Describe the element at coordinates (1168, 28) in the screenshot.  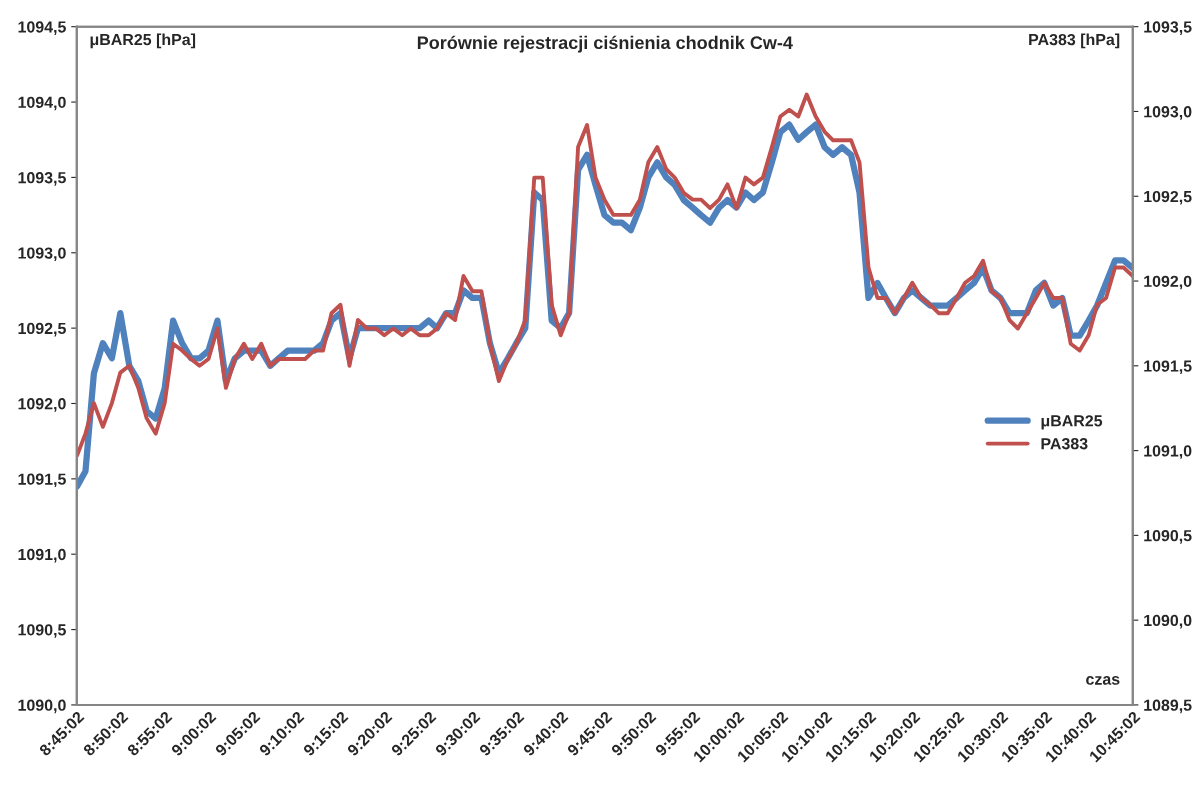
I see `y2-tick-label: 1093,5` at that location.